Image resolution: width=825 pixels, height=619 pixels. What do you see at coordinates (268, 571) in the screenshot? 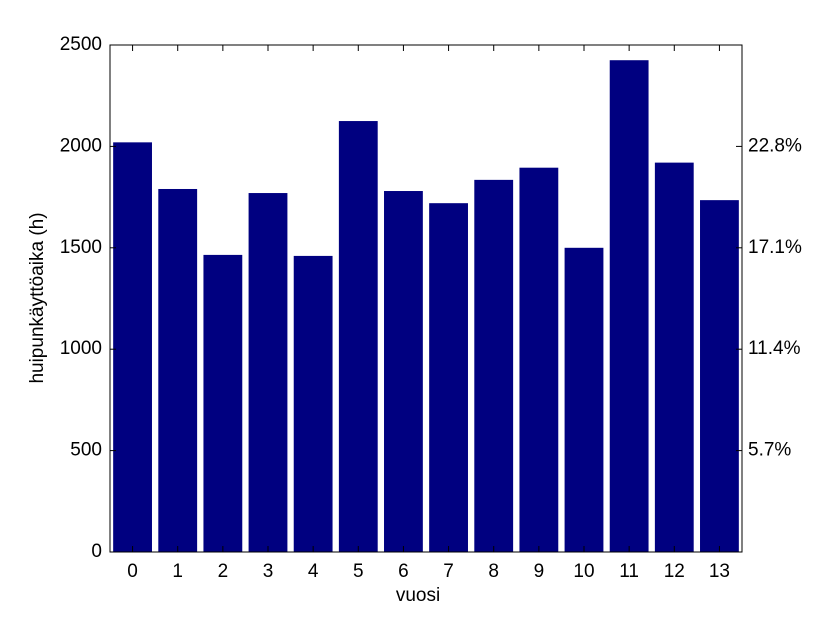
I see `x-tick-label: 3` at bounding box center [268, 571].